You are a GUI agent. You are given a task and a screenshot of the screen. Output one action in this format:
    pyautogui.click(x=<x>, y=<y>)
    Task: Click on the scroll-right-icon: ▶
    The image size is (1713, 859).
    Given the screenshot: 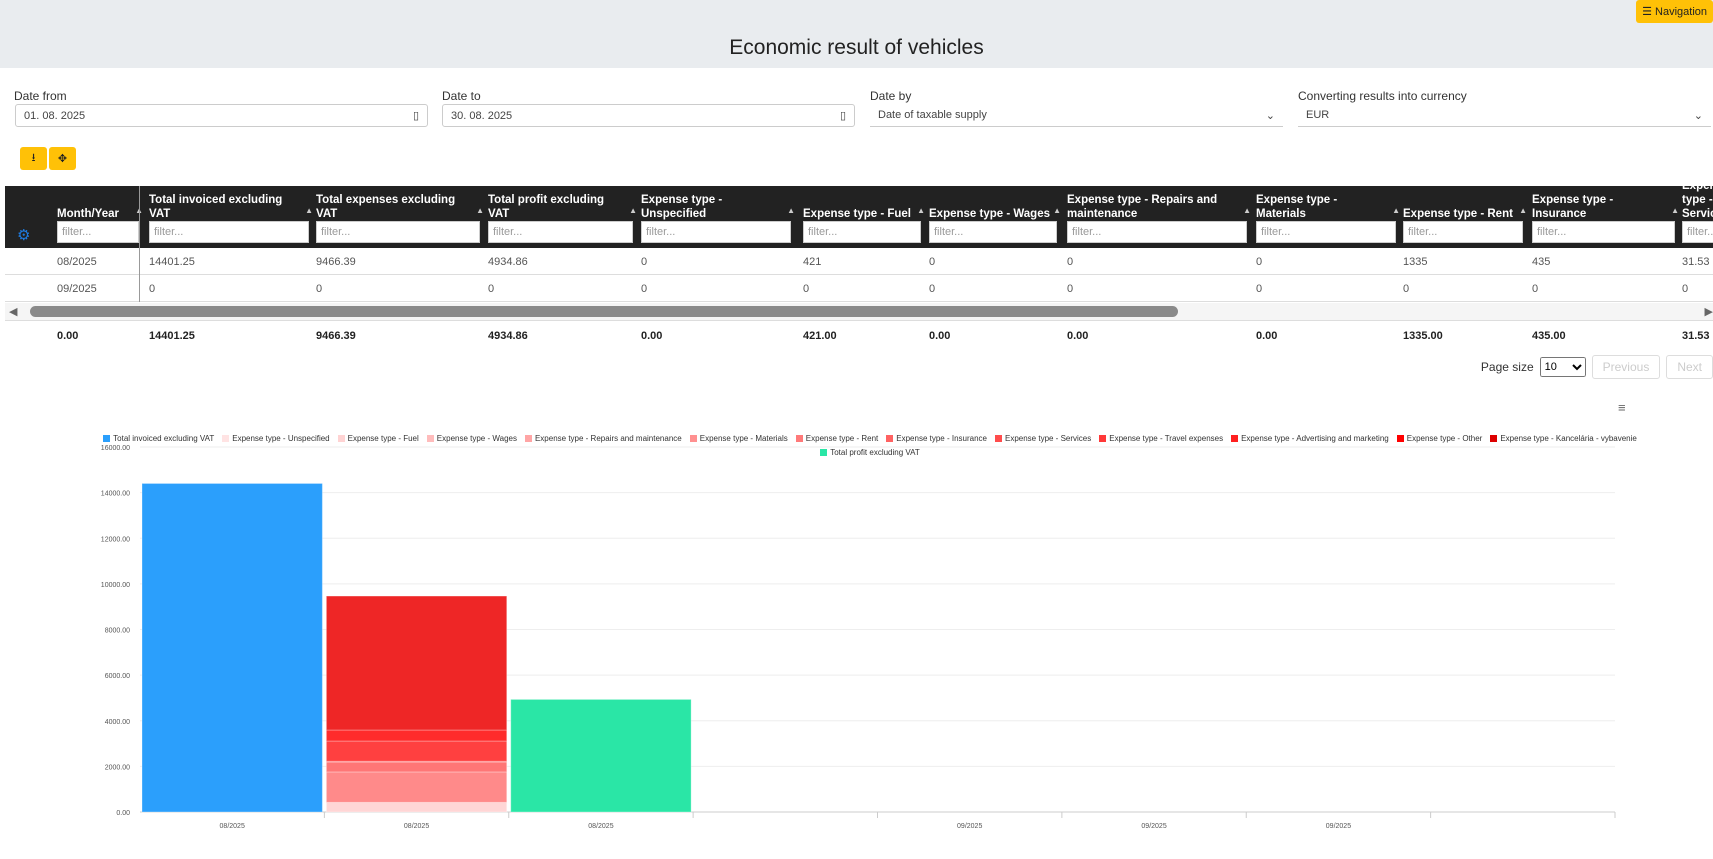 What is the action you would take?
    pyautogui.click(x=1708, y=312)
    